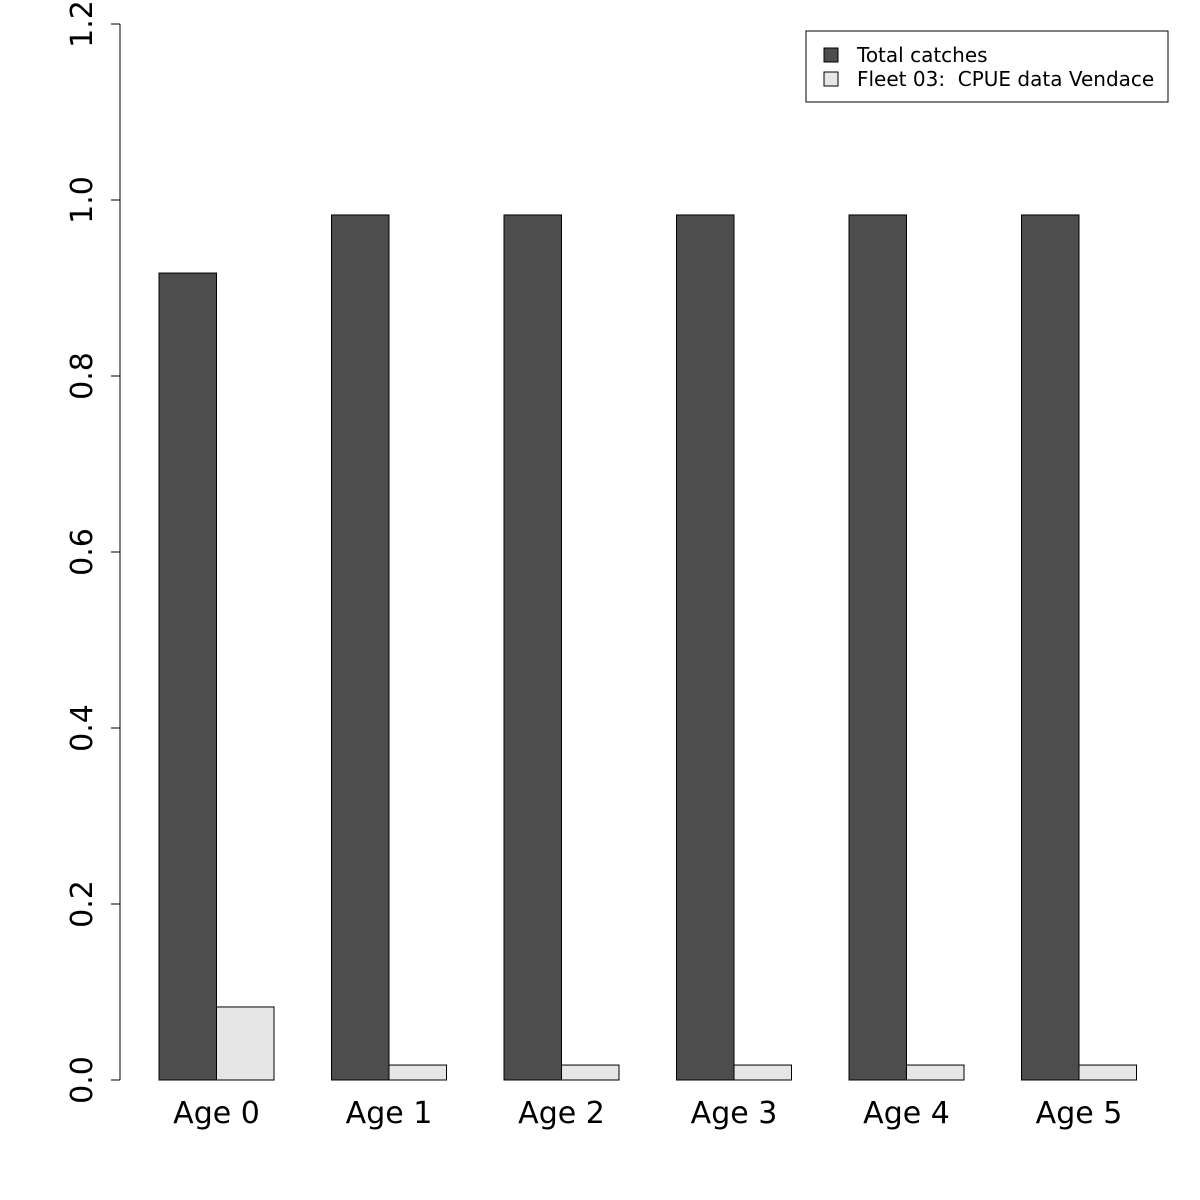 The height and width of the screenshot is (1200, 1200). Describe the element at coordinates (216, 1113) in the screenshot. I see `x-category-label: Age 0` at that location.